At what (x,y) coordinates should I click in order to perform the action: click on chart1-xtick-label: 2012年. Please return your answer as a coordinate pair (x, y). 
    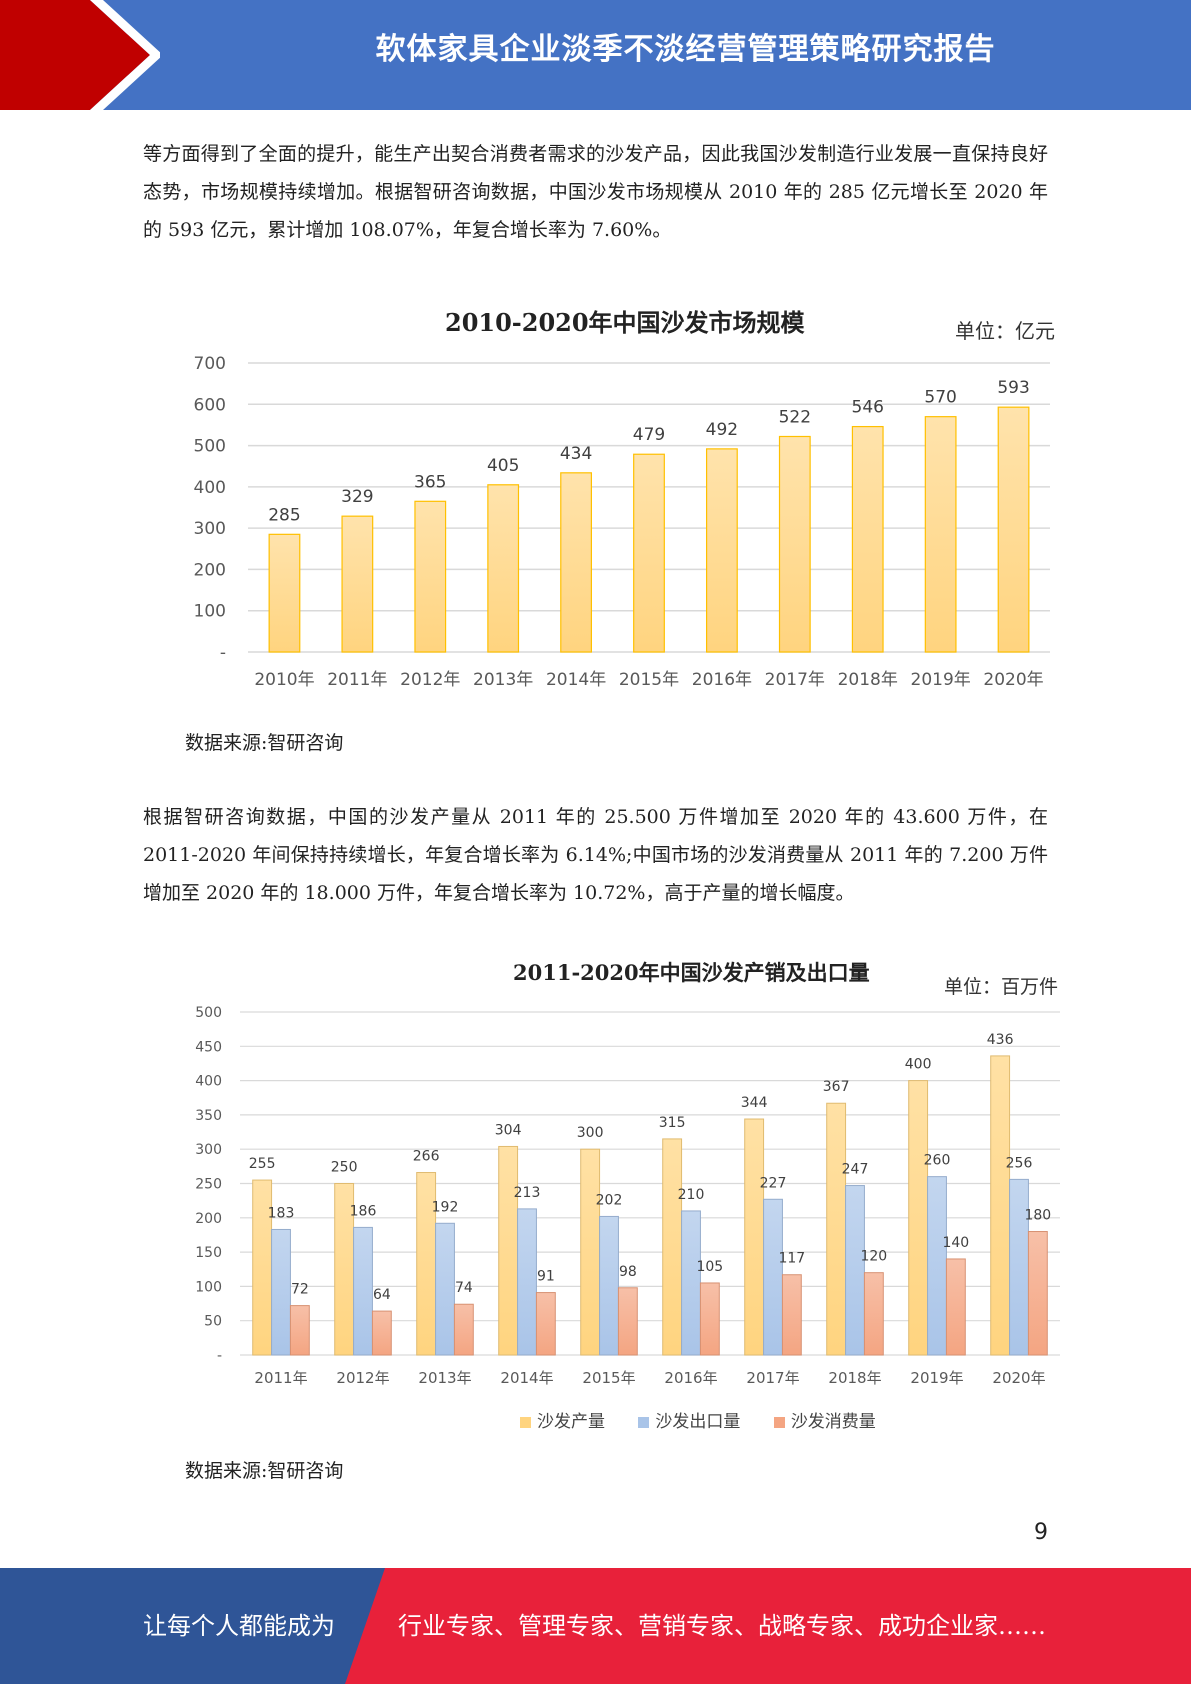
    Looking at the image, I should click on (430, 680).